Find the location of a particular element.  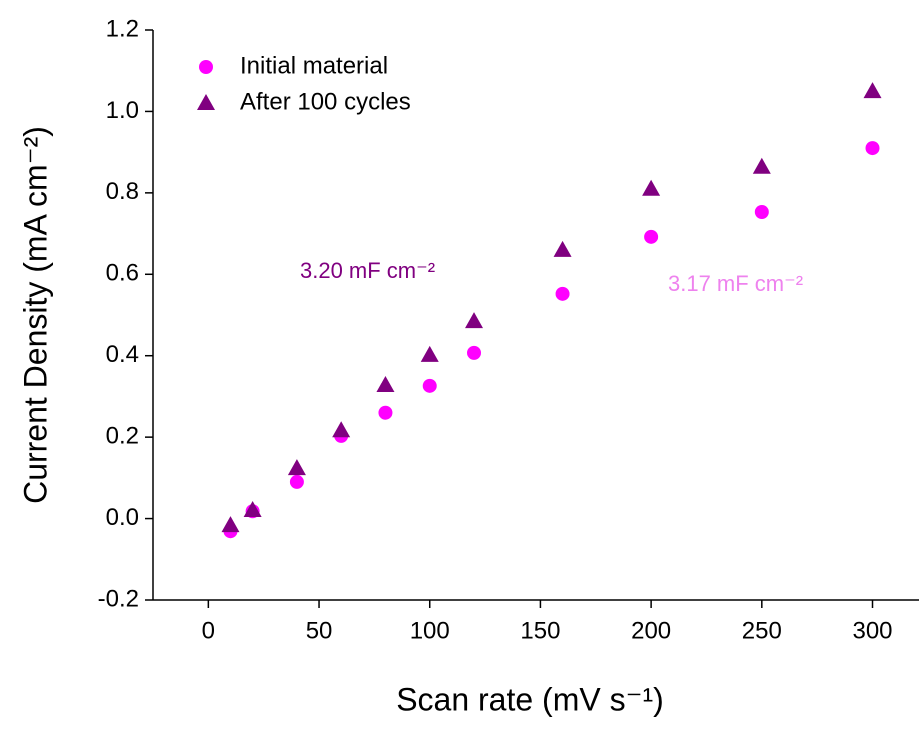

x-tick-label: 300 is located at coordinates (872, 630).